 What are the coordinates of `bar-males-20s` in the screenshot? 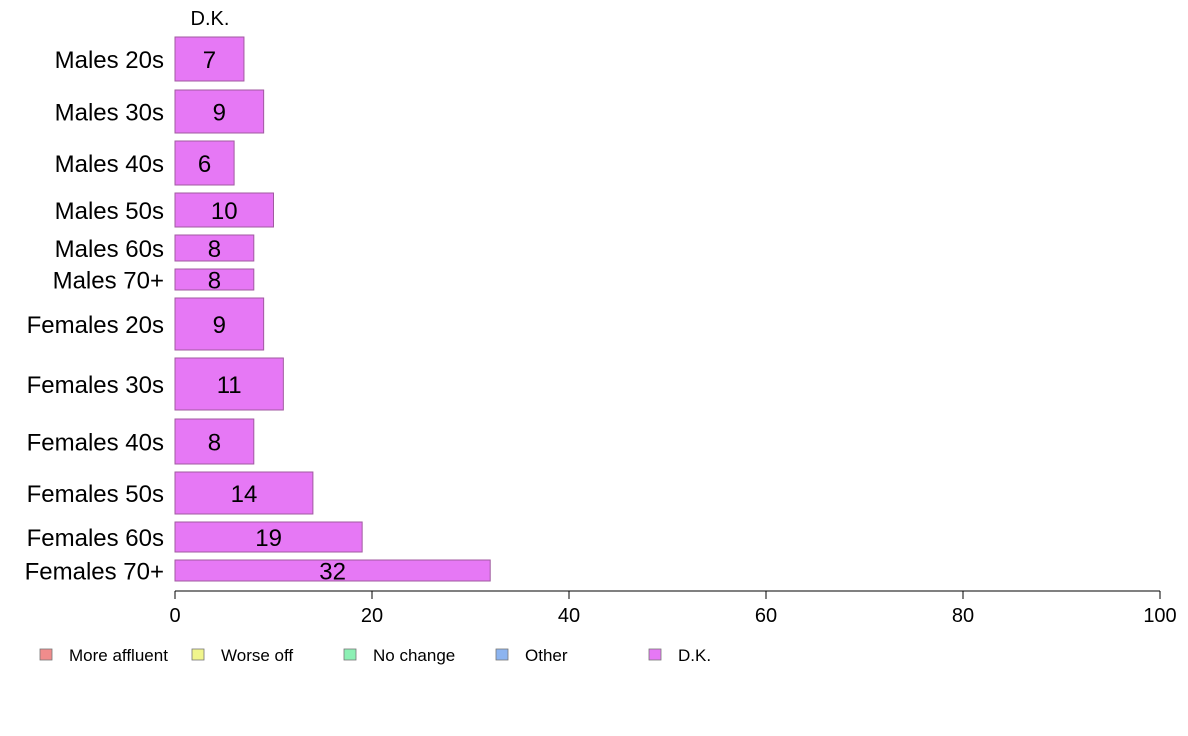 It's located at (209, 59).